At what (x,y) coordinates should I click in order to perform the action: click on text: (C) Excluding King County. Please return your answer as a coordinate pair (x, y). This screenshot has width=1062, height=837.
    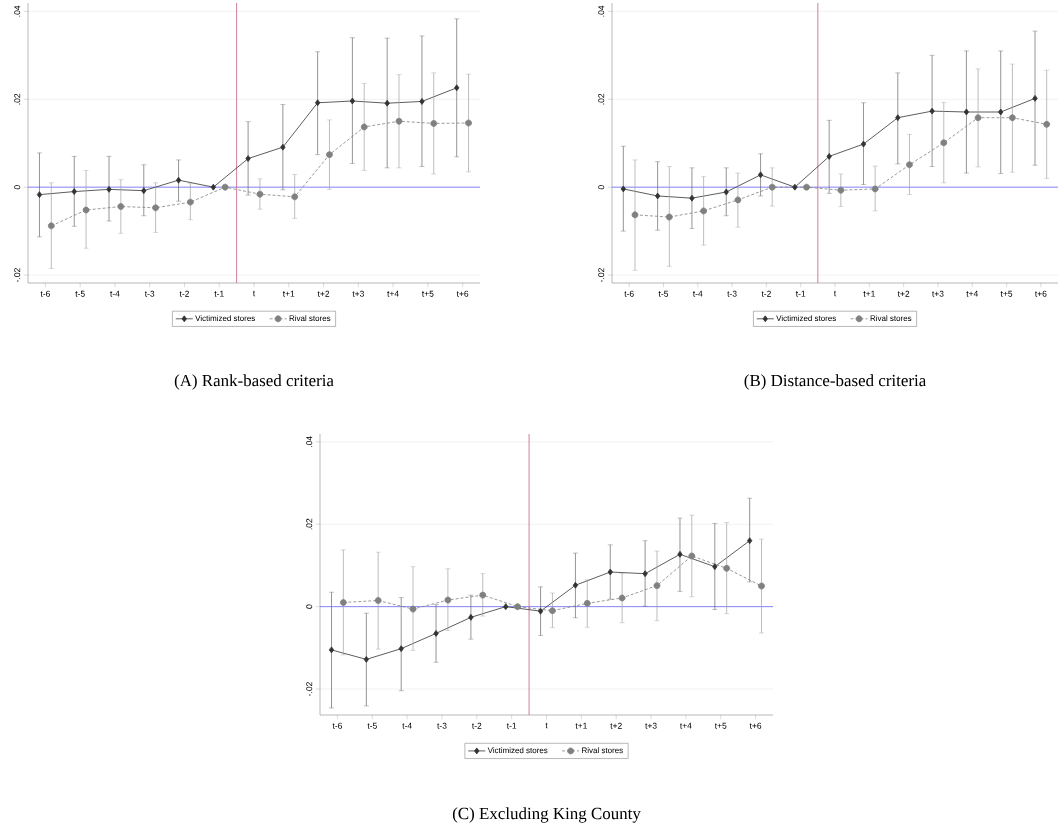
    Looking at the image, I should click on (546, 815).